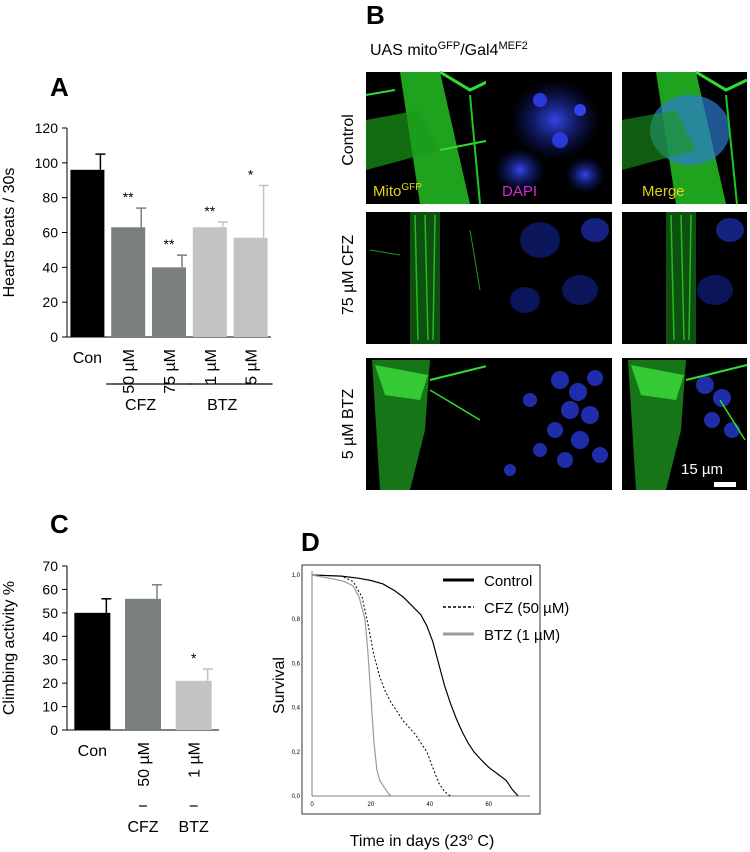  Describe the element at coordinates (428, 137) in the screenshot. I see `image-control-mito` at that location.